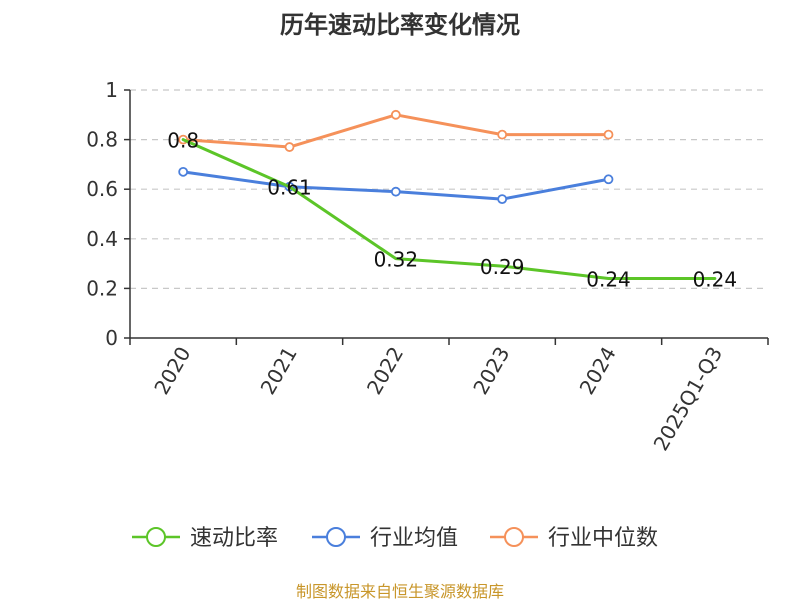  I want to click on y-tick-label-1: 0.2, so click(102, 288).